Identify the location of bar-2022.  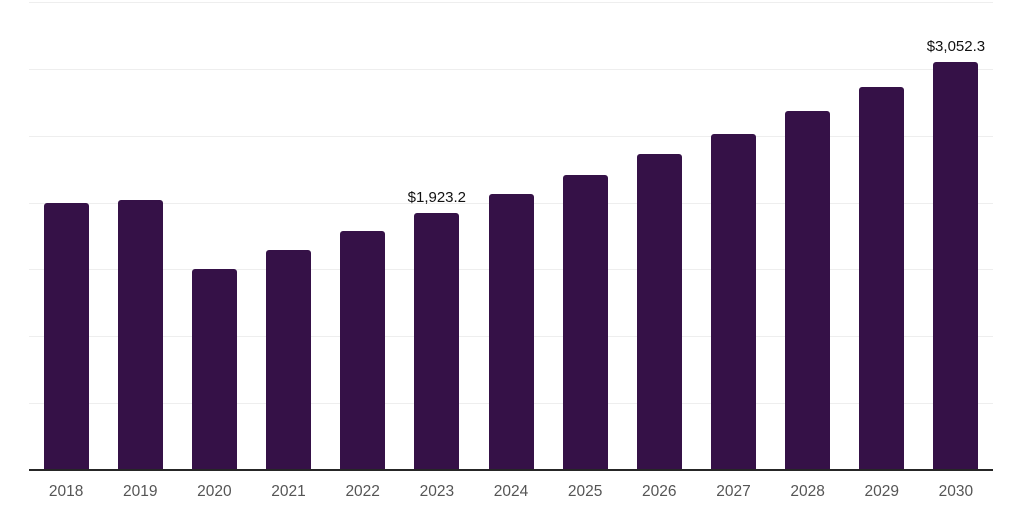
(363, 350).